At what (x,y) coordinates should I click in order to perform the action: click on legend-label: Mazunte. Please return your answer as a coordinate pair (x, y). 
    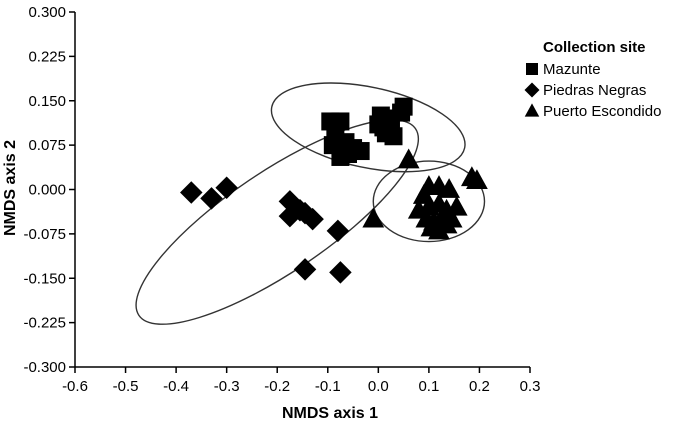
    Looking at the image, I should click on (572, 69).